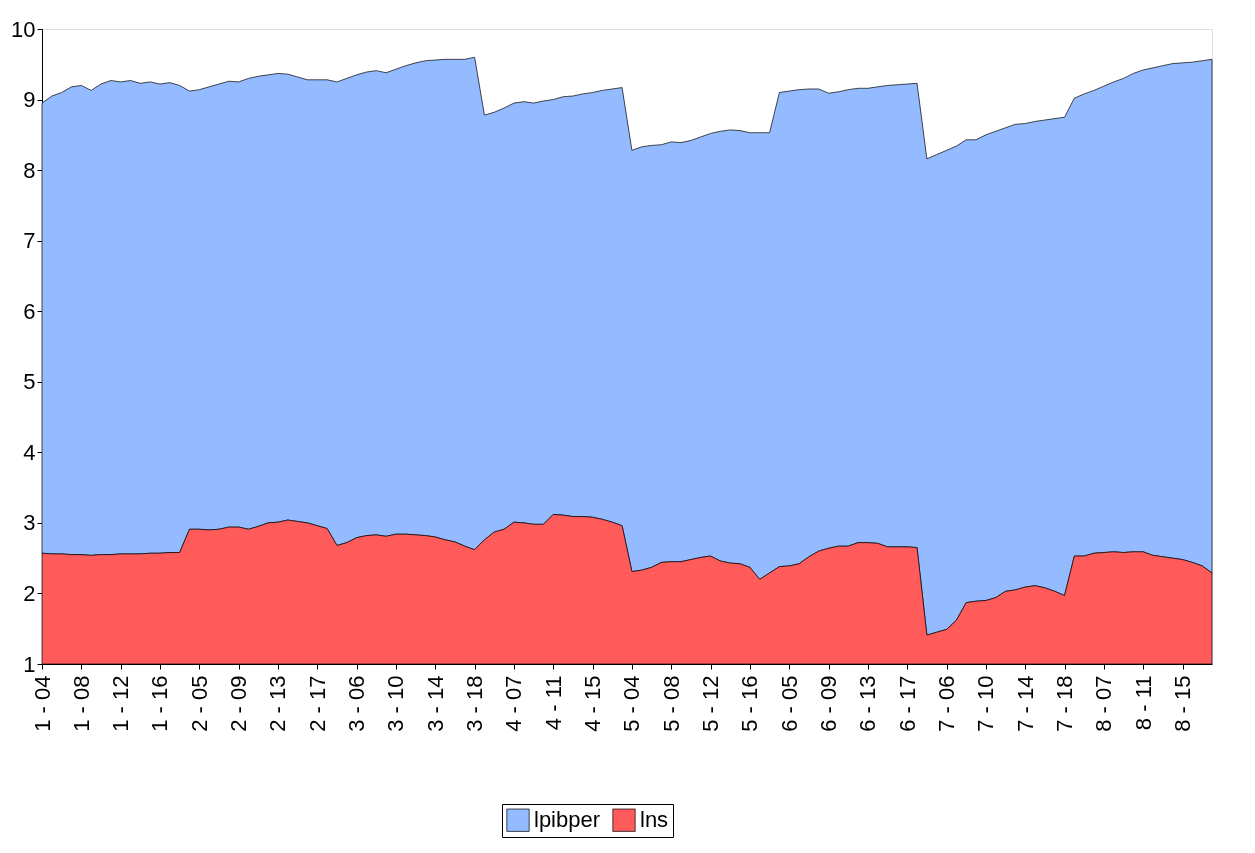  Describe the element at coordinates (1143, 703) in the screenshot. I see `x-tick-label: 8 - 11` at that location.